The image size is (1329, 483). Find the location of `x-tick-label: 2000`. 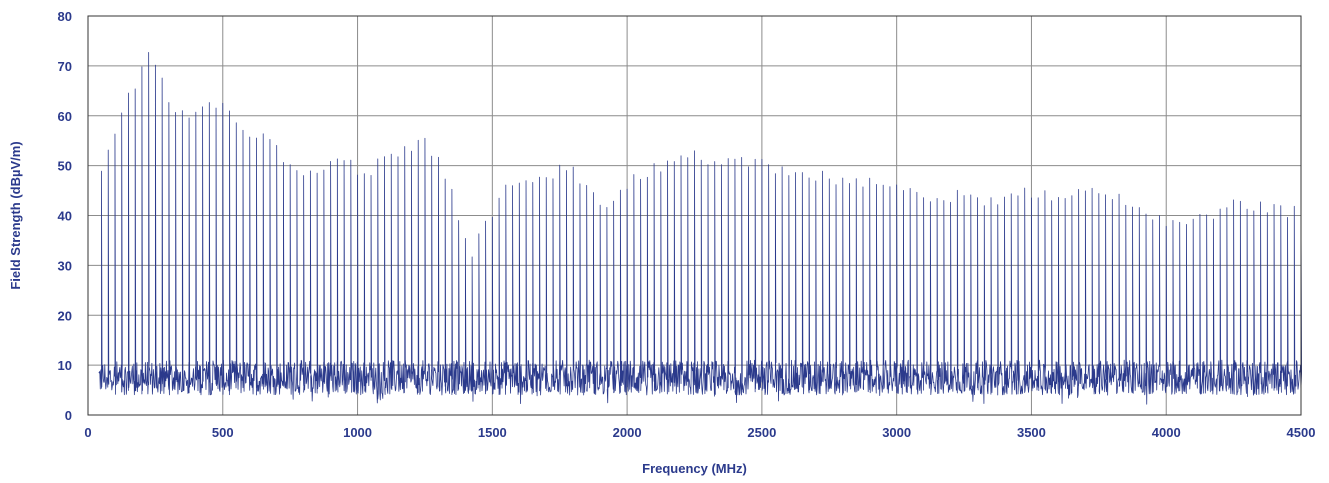

x-tick-label: 2000 is located at coordinates (627, 432).